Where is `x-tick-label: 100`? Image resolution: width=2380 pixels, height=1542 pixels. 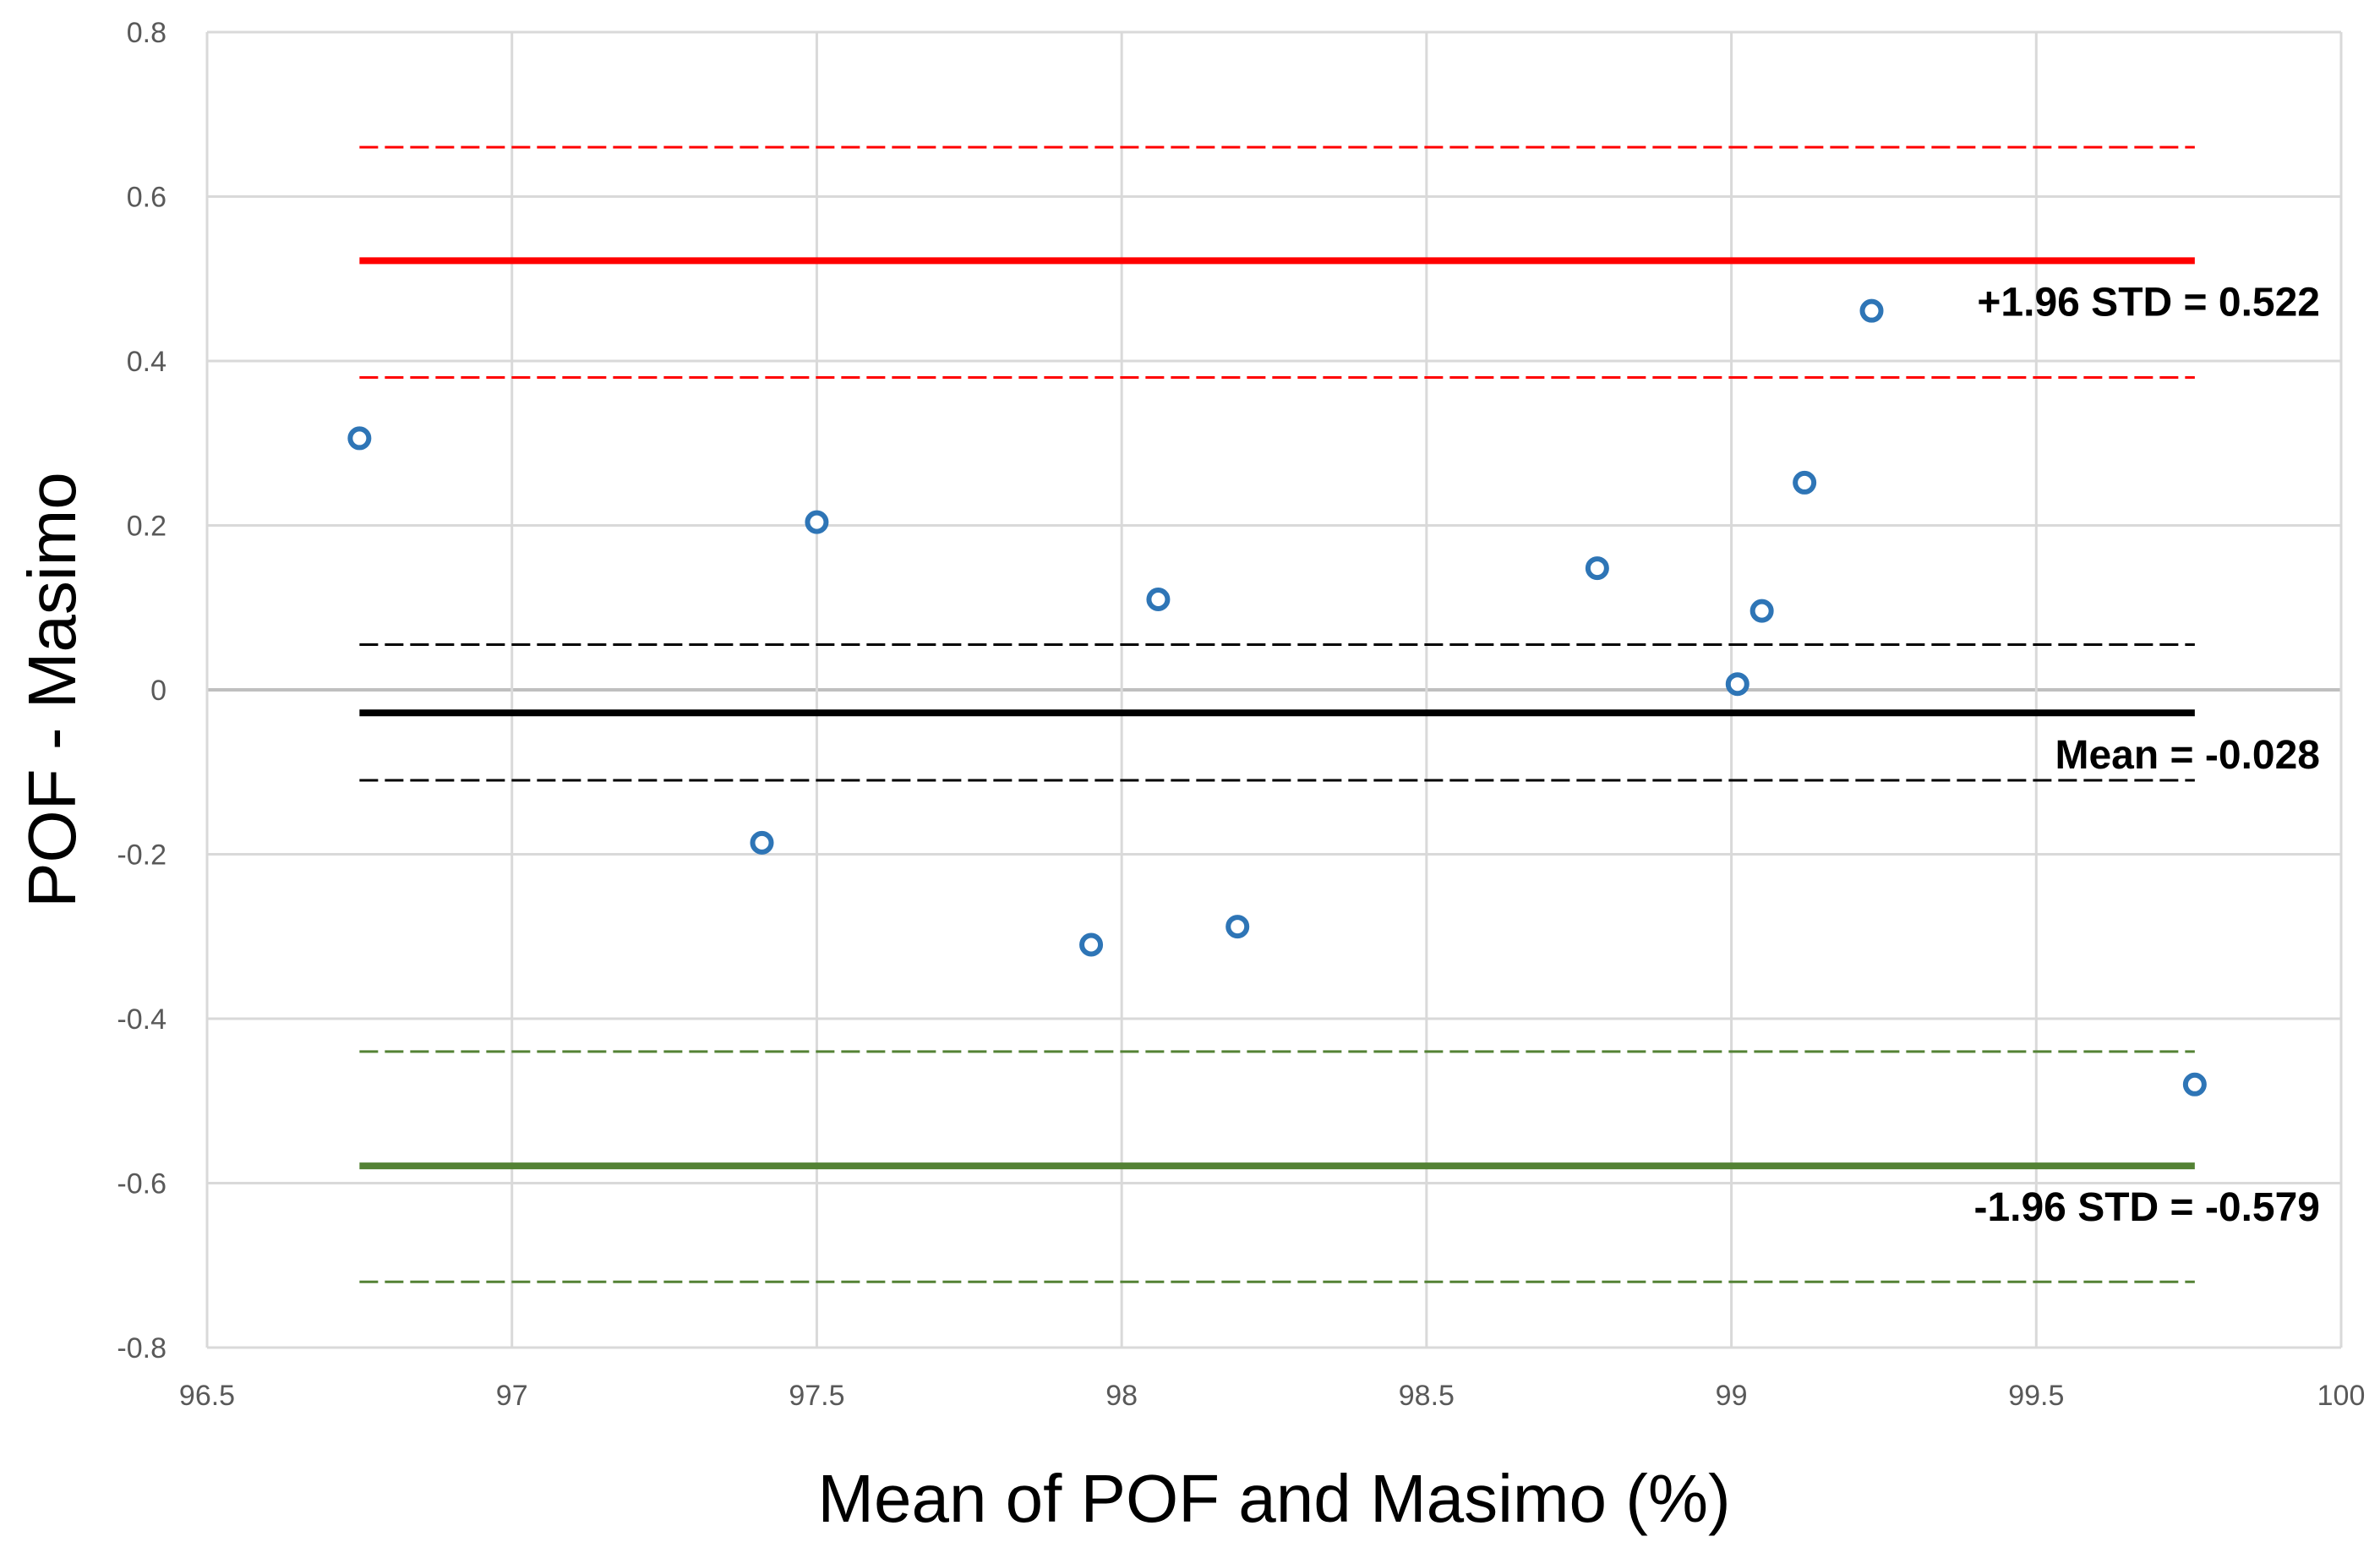
x-tick-label: 100 is located at coordinates (2341, 1396).